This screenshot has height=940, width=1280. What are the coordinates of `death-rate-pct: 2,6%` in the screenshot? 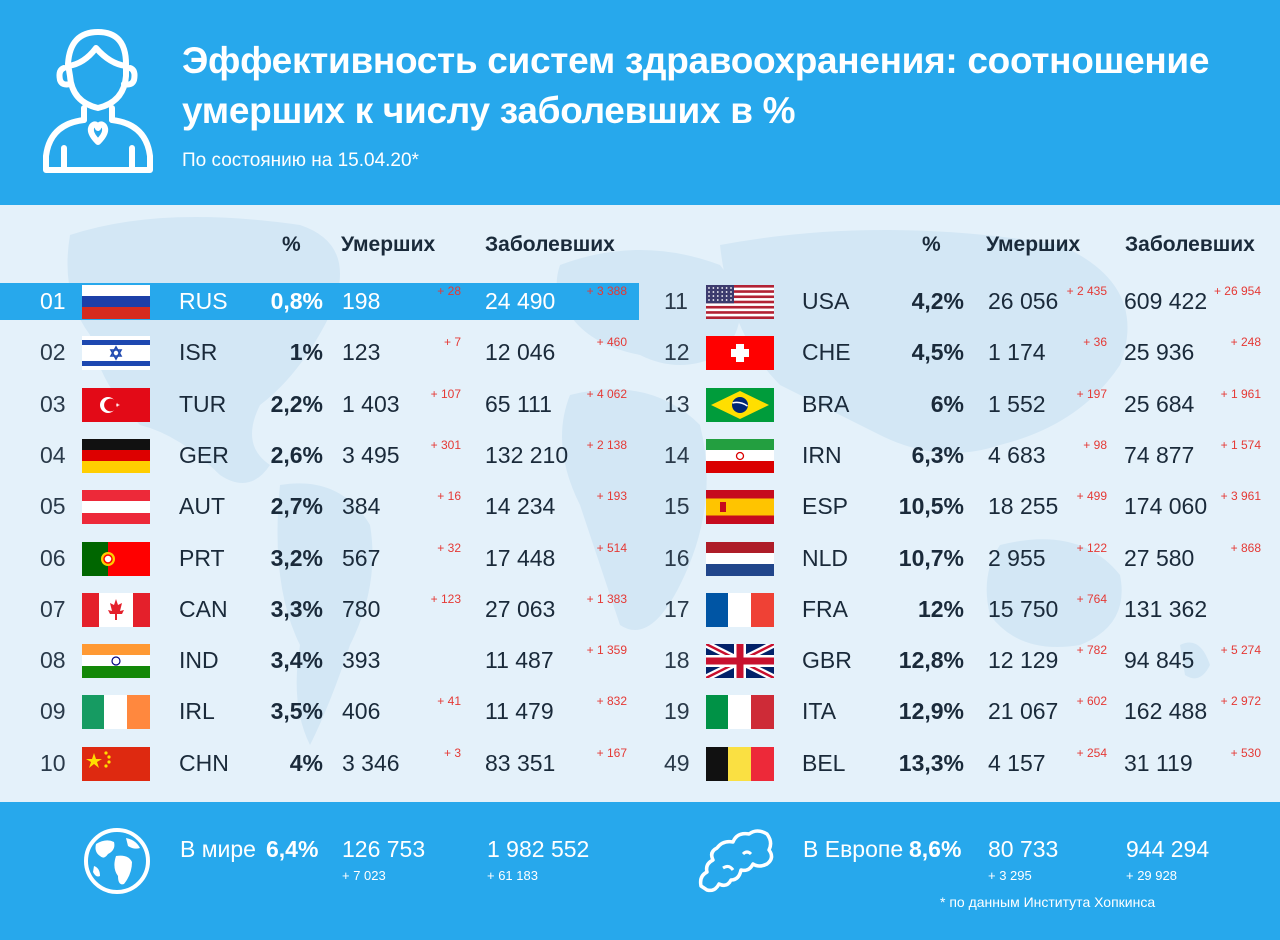 It's located at (296, 454).